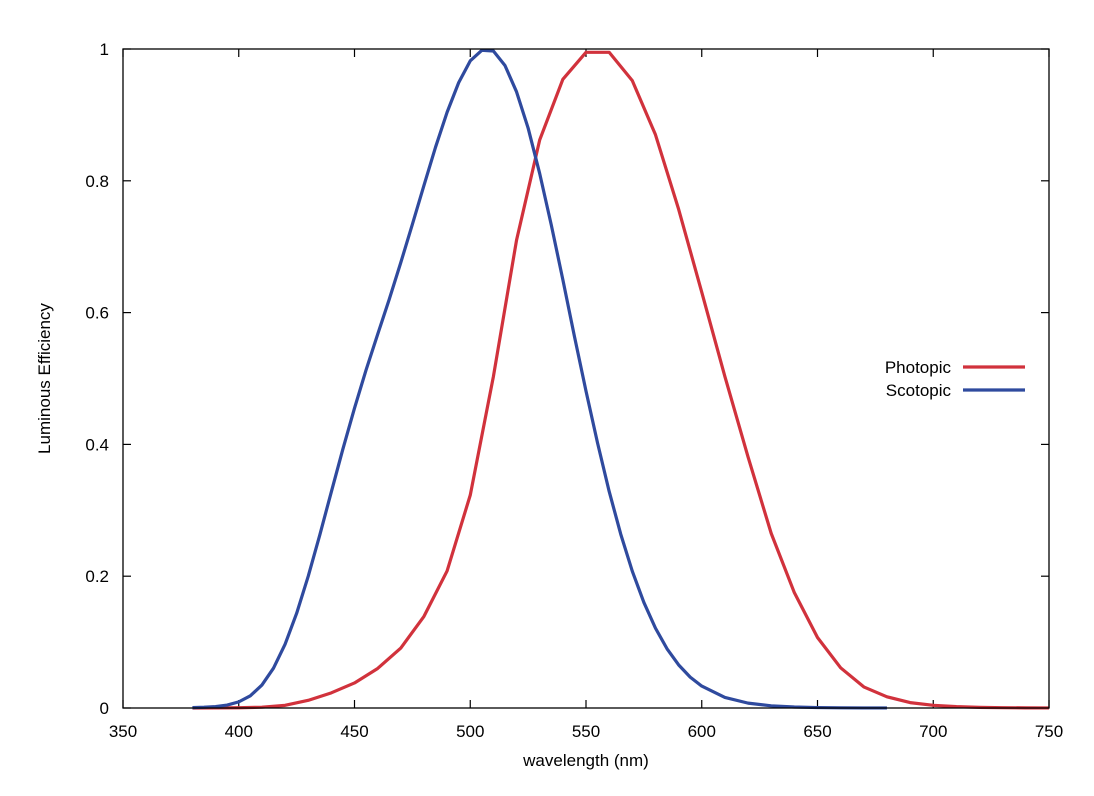 The height and width of the screenshot is (796, 1094). Describe the element at coordinates (104, 49) in the screenshot. I see `y-tick-label: 1` at that location.